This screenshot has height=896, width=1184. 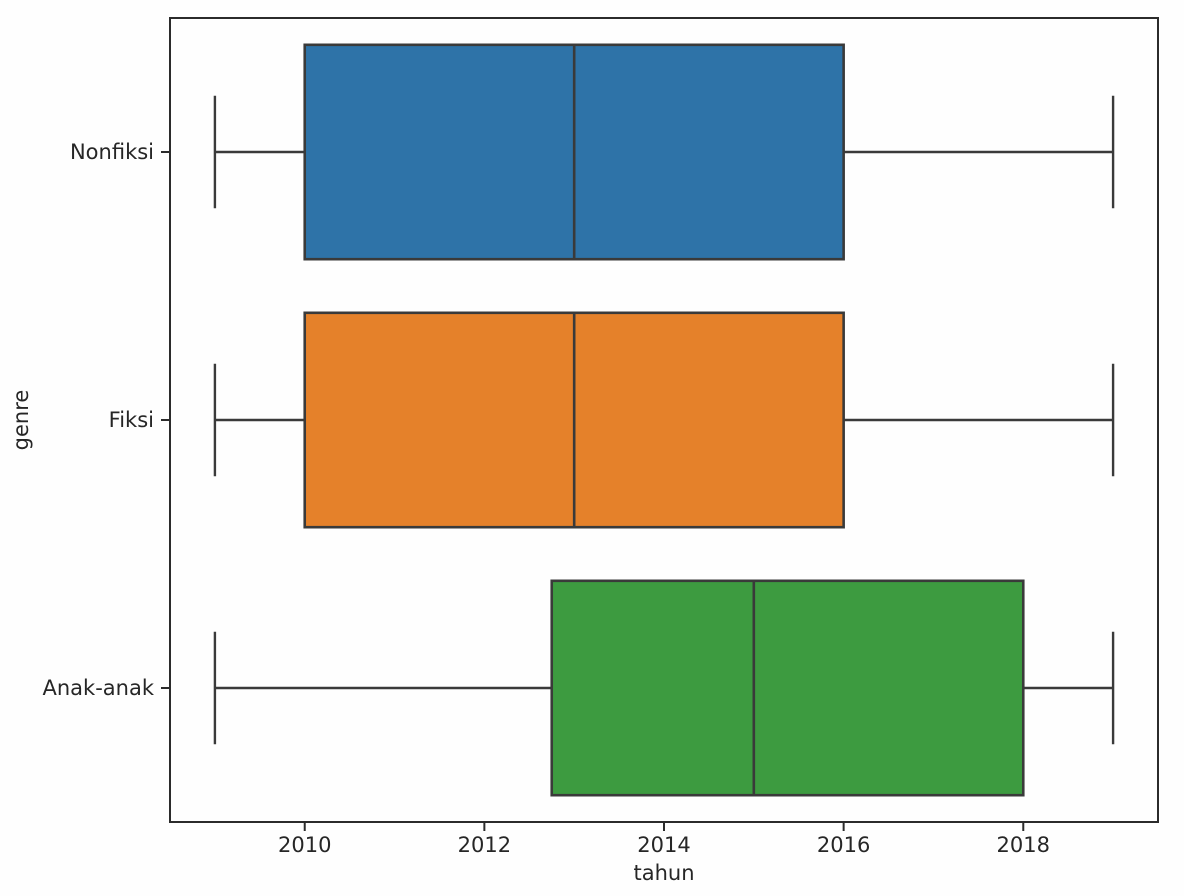 What do you see at coordinates (99, 688) in the screenshot?
I see `y-tick-label-anak-anak: Anak-anak` at bounding box center [99, 688].